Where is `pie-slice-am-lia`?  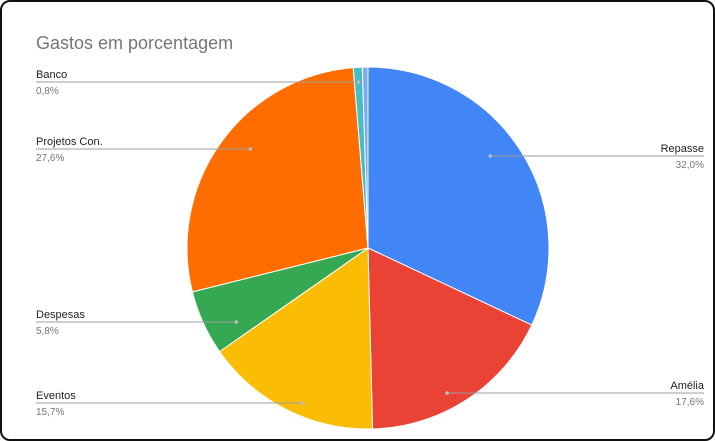
pie-slice-am-lia is located at coordinates (450, 338).